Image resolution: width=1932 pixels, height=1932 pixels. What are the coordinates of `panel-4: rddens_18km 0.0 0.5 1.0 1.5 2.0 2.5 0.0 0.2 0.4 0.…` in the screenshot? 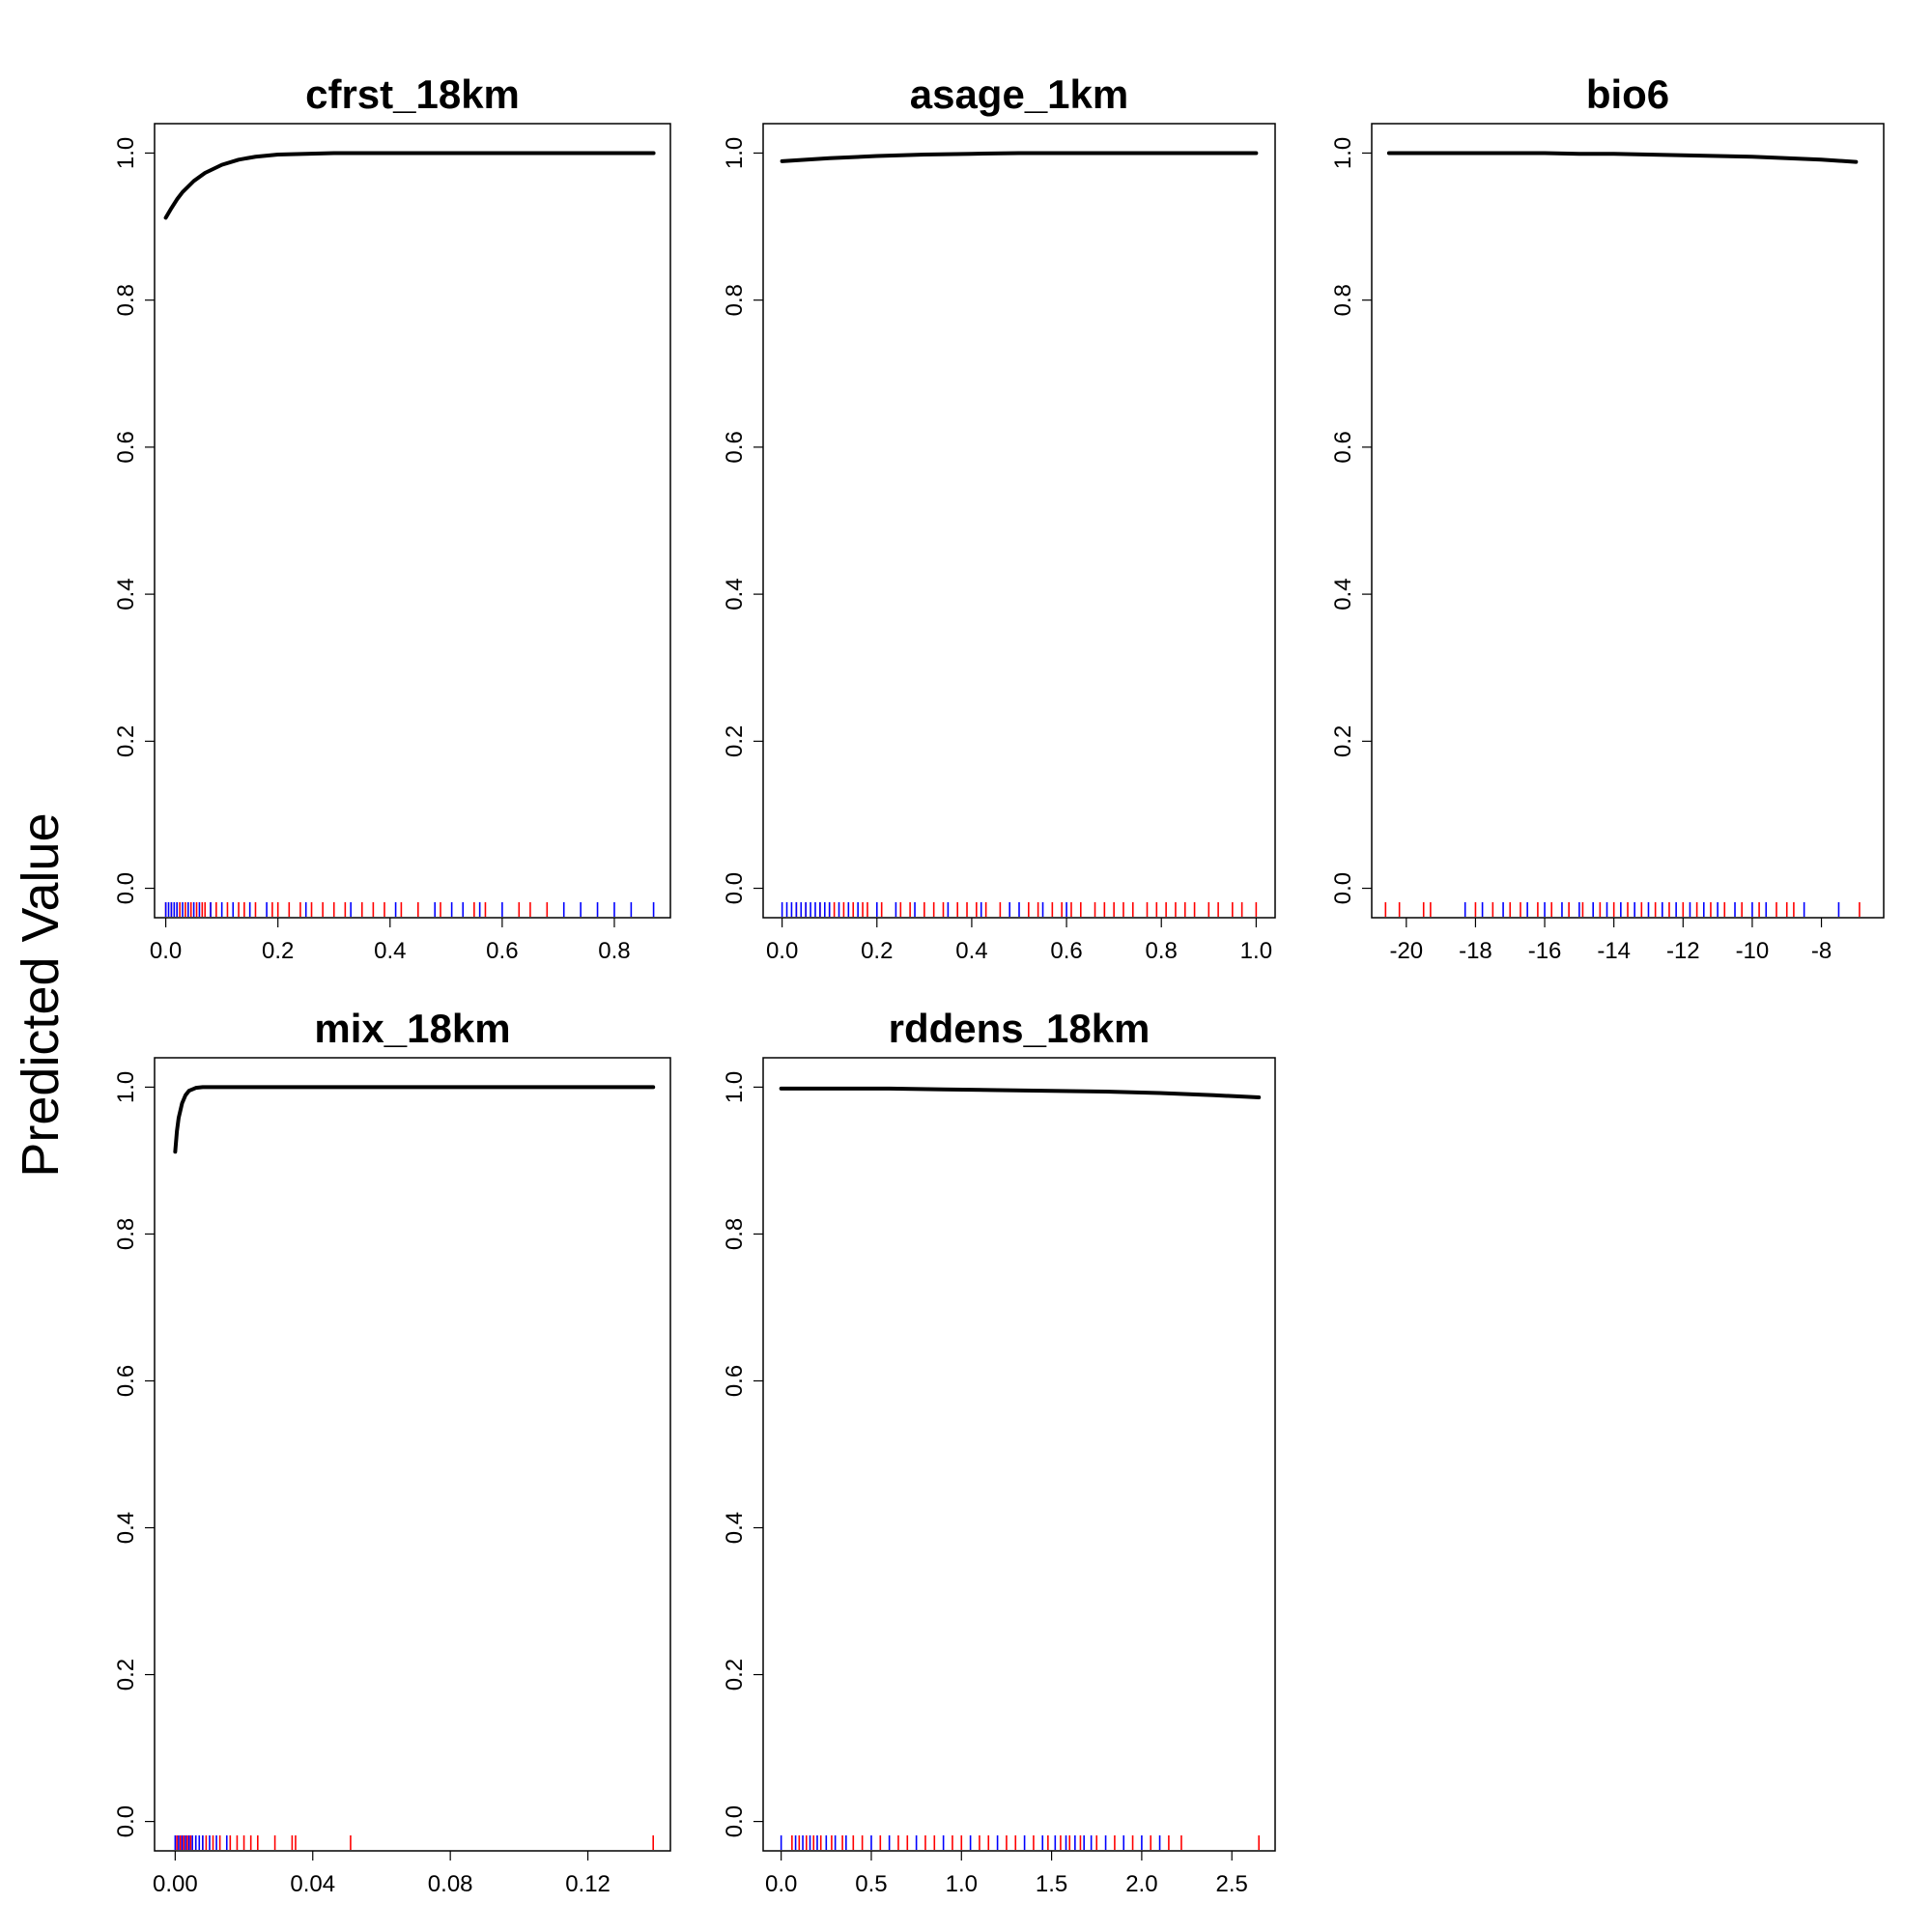 It's located at (999, 1451).